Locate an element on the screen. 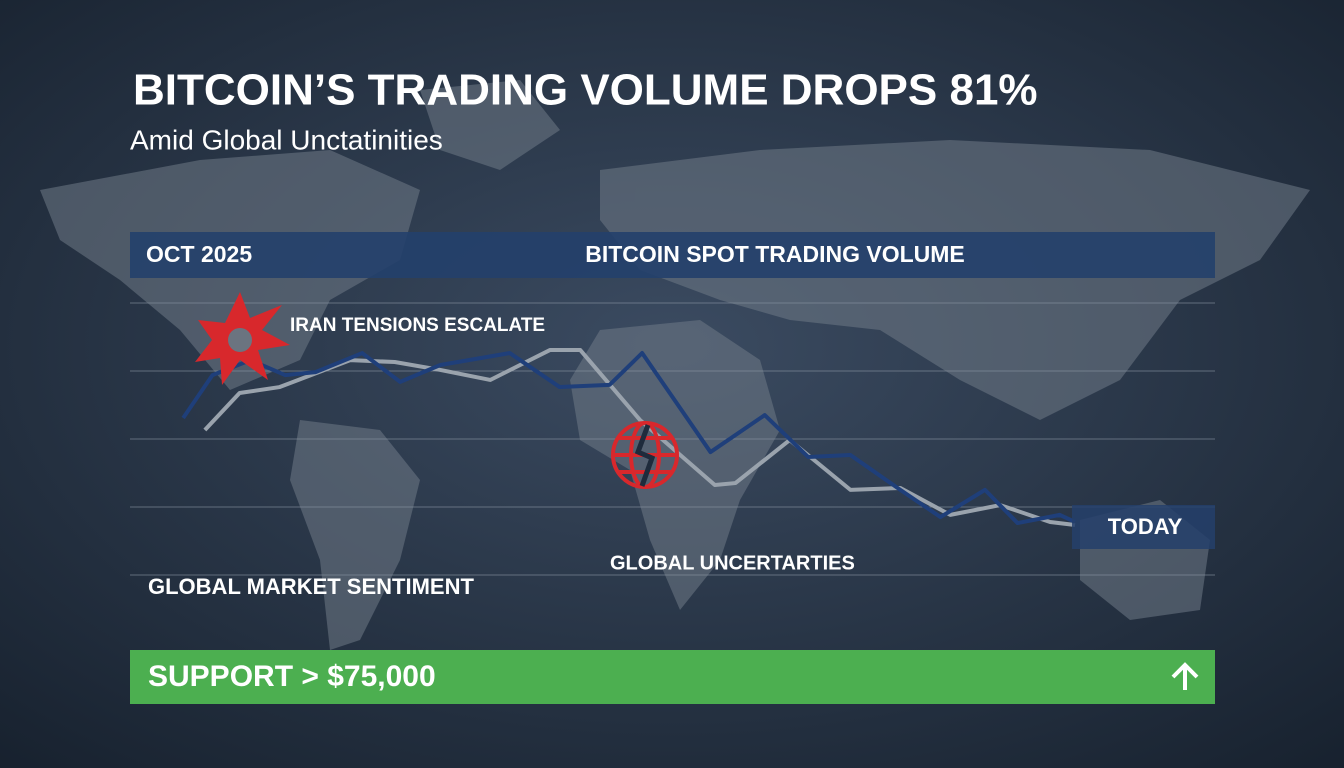 This screenshot has width=1344, height=768. globe-icon is located at coordinates (645, 455).